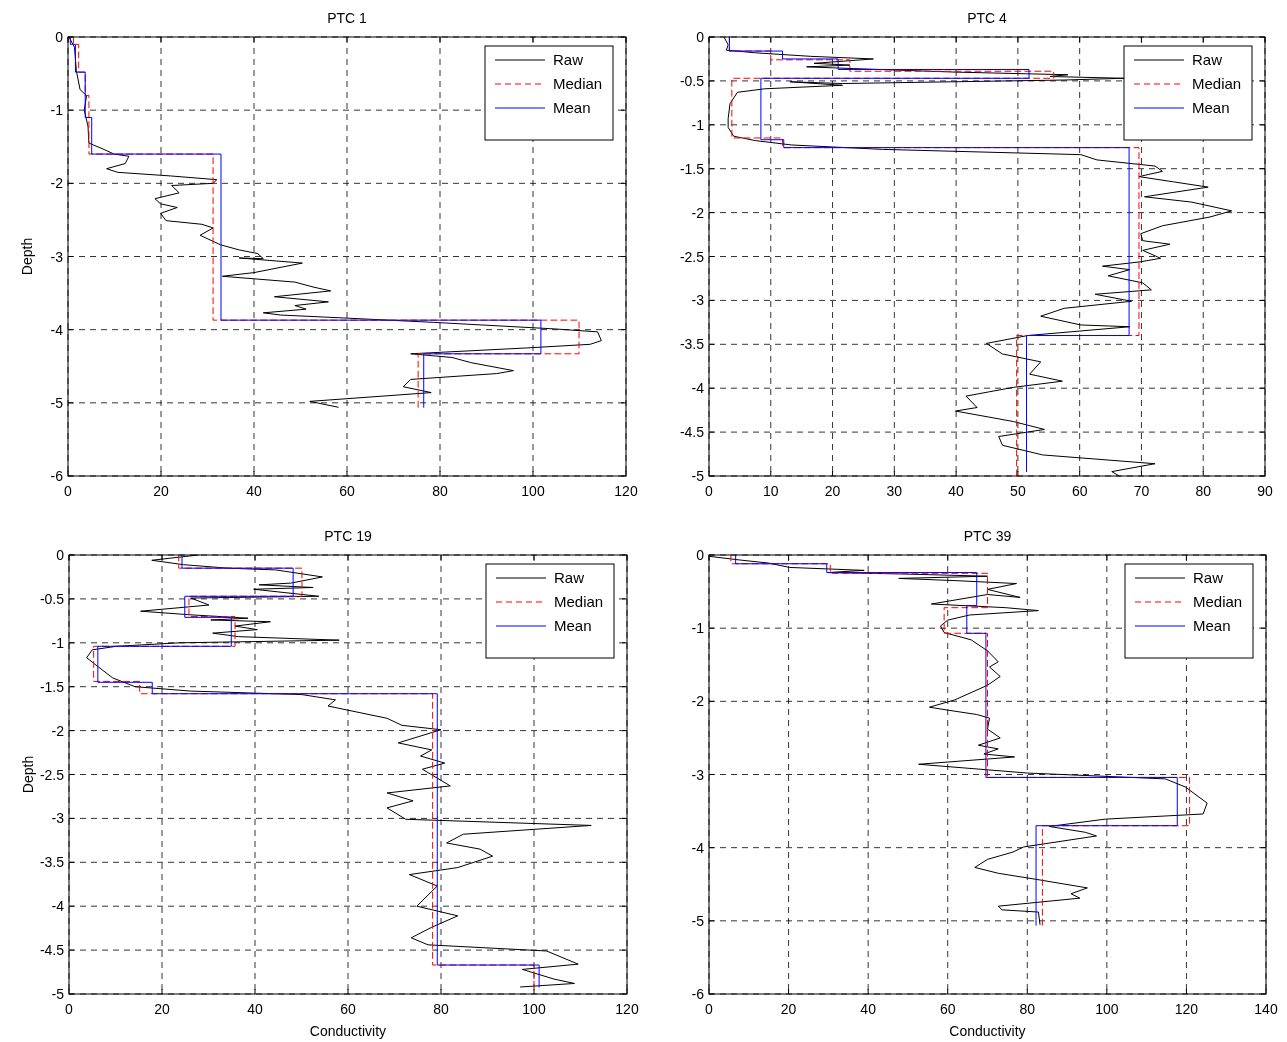 This screenshot has width=1287, height=1042. I want to click on x-tick-label: 90, so click(1265, 491).